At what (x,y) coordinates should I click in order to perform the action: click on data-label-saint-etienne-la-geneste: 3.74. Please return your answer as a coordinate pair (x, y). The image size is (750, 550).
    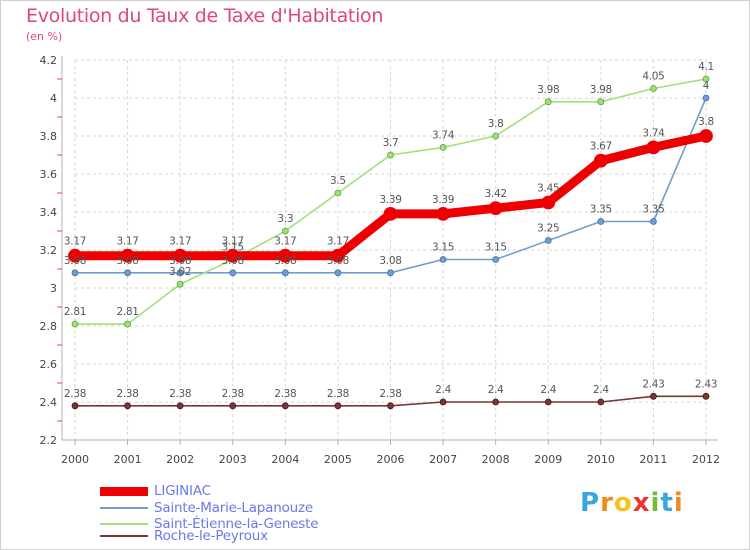
    Looking at the image, I should click on (443, 135).